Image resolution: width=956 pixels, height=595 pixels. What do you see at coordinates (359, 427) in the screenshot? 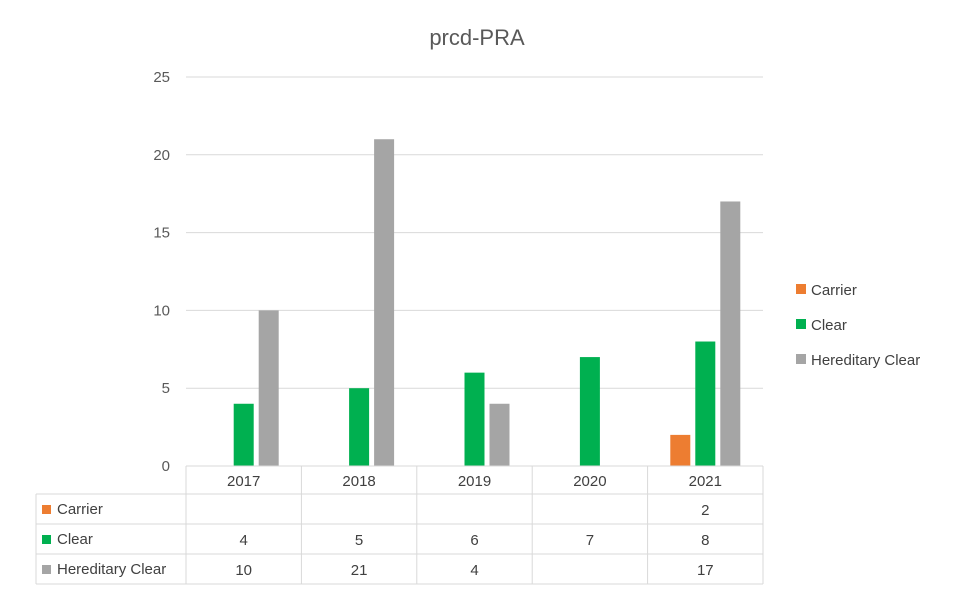
I see `bar-clear-2018` at bounding box center [359, 427].